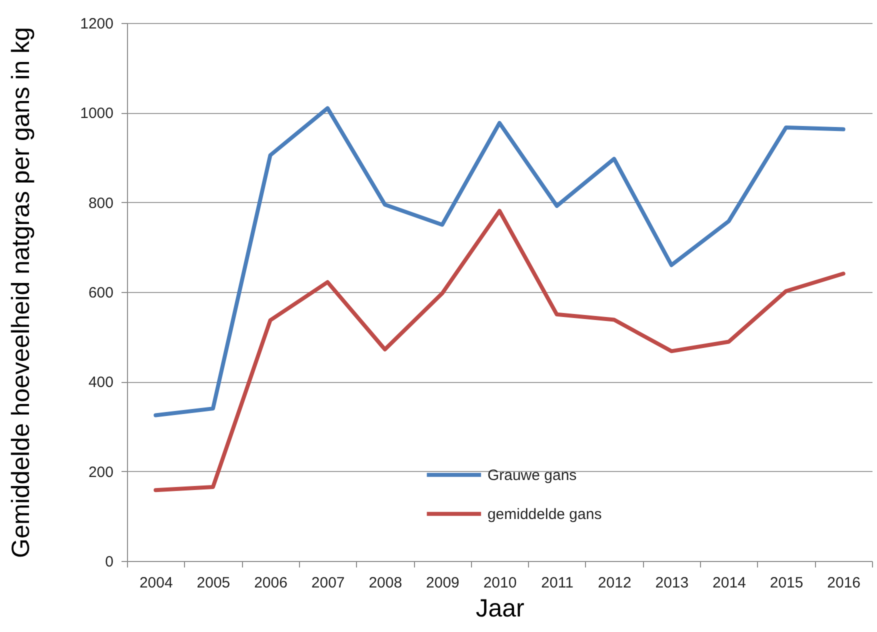 This screenshot has width=877, height=632. I want to click on x-tick-label: 2007, so click(328, 583).